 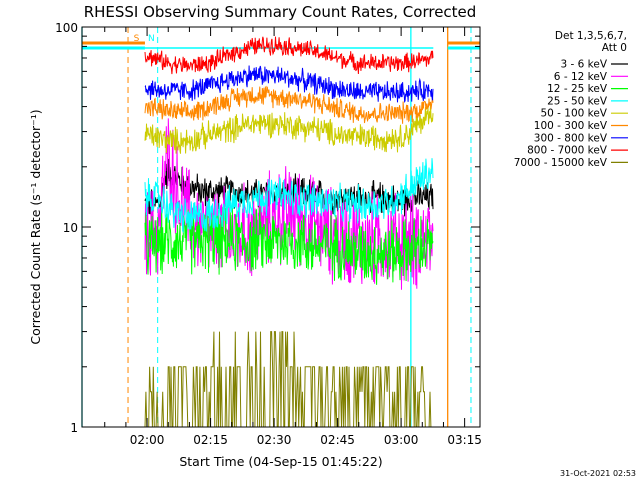 I want to click on y-tick-label-0: 1, so click(x=74, y=428).